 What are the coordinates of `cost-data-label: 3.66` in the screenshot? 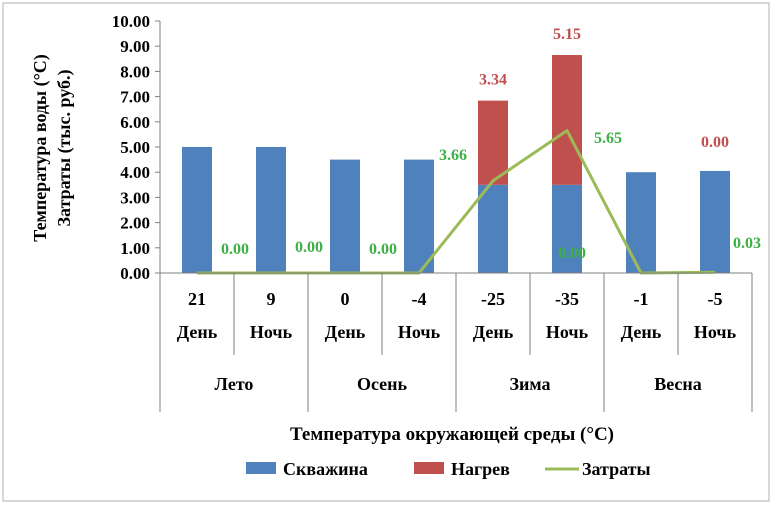 It's located at (453, 155).